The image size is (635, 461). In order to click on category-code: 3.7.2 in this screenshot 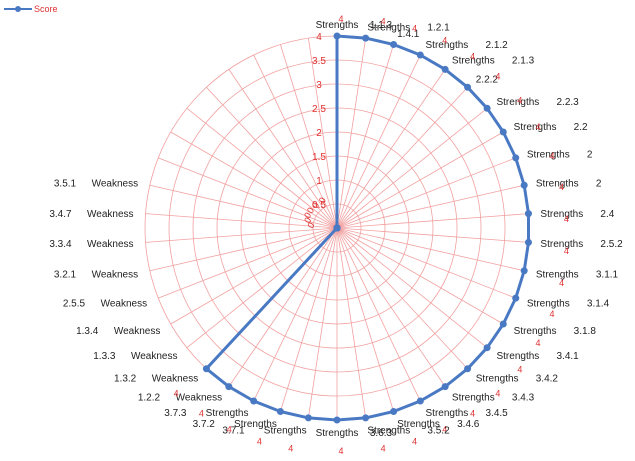, I will do `click(204, 424)`.